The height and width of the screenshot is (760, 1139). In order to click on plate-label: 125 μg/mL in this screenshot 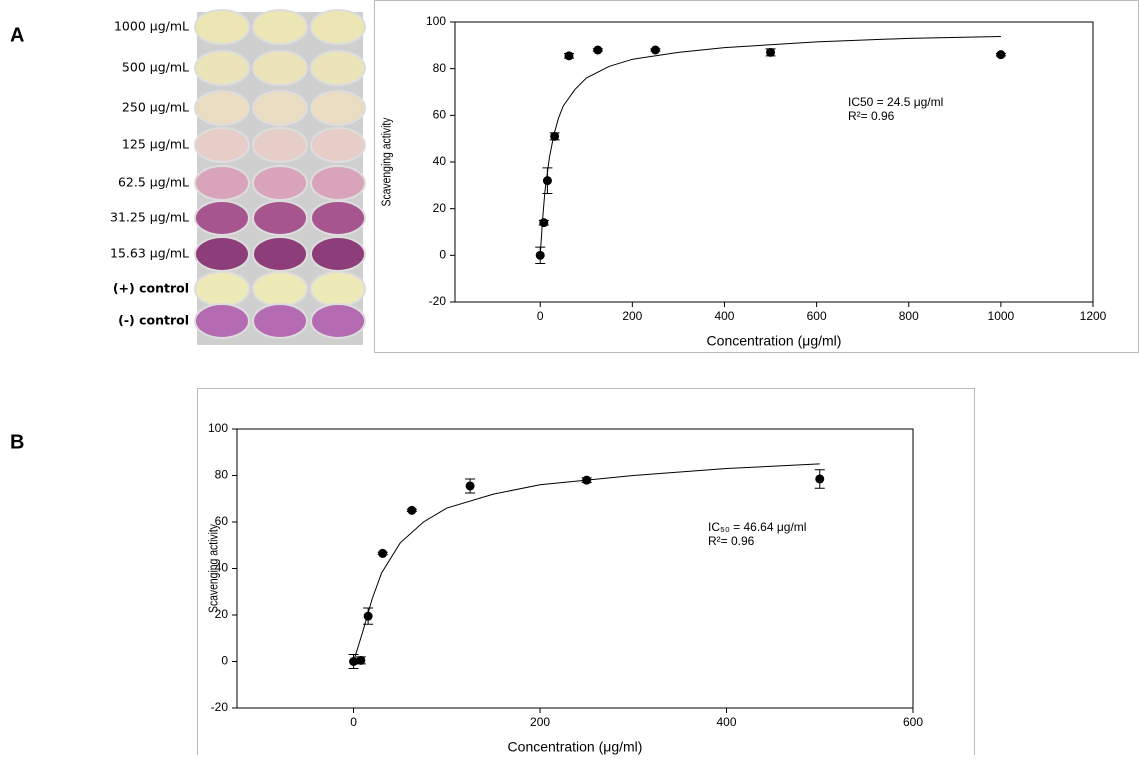, I will do `click(155, 144)`.